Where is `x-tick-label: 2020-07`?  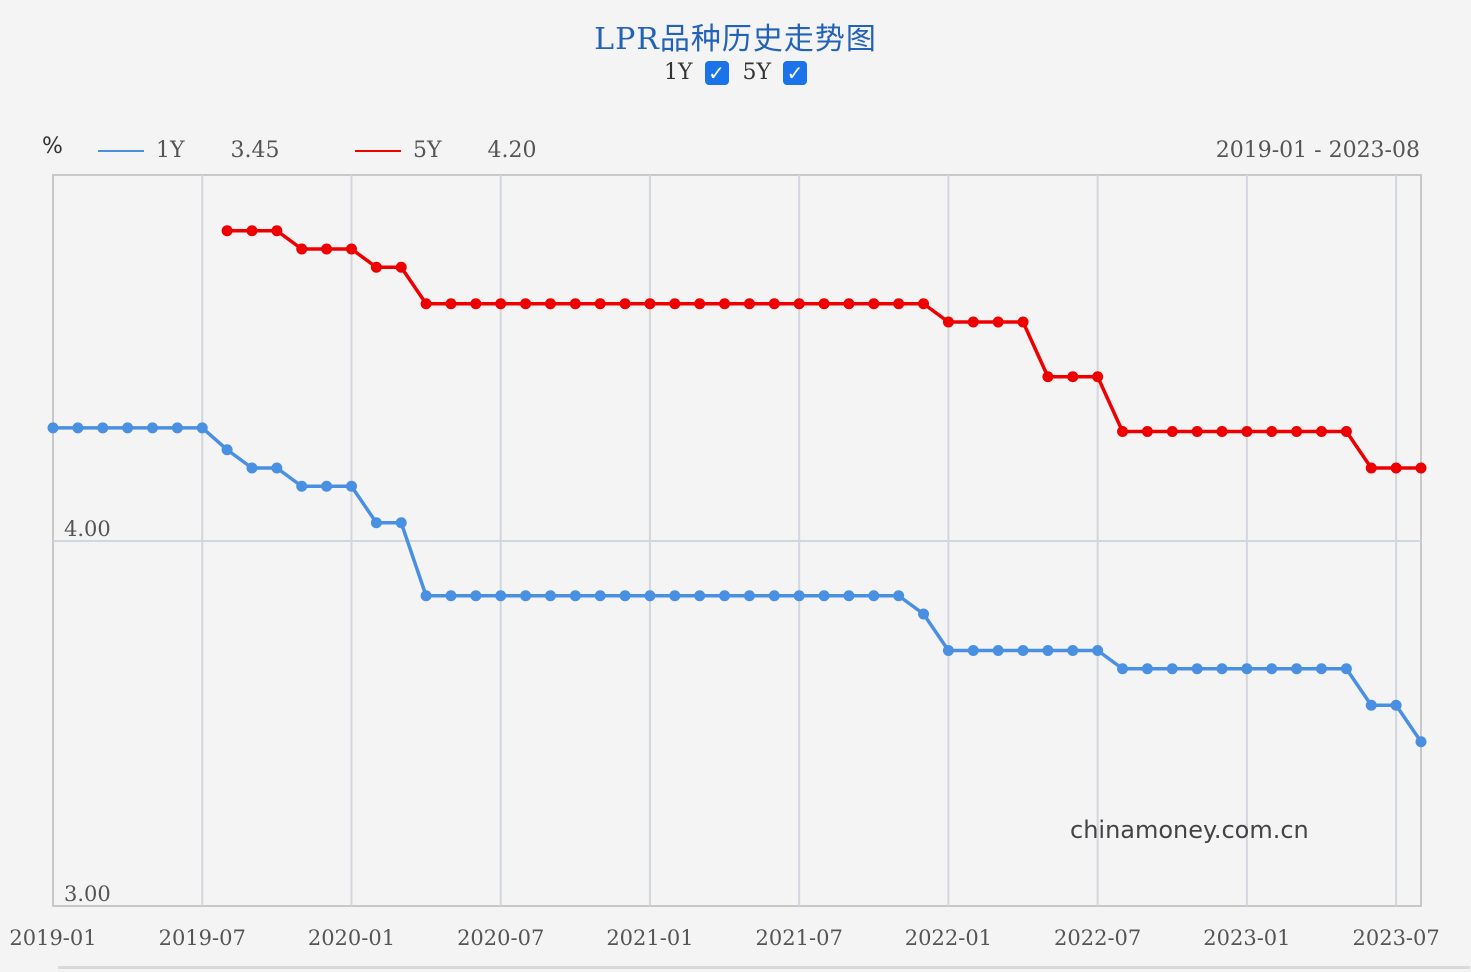 x-tick-label: 2020-07 is located at coordinates (500, 938).